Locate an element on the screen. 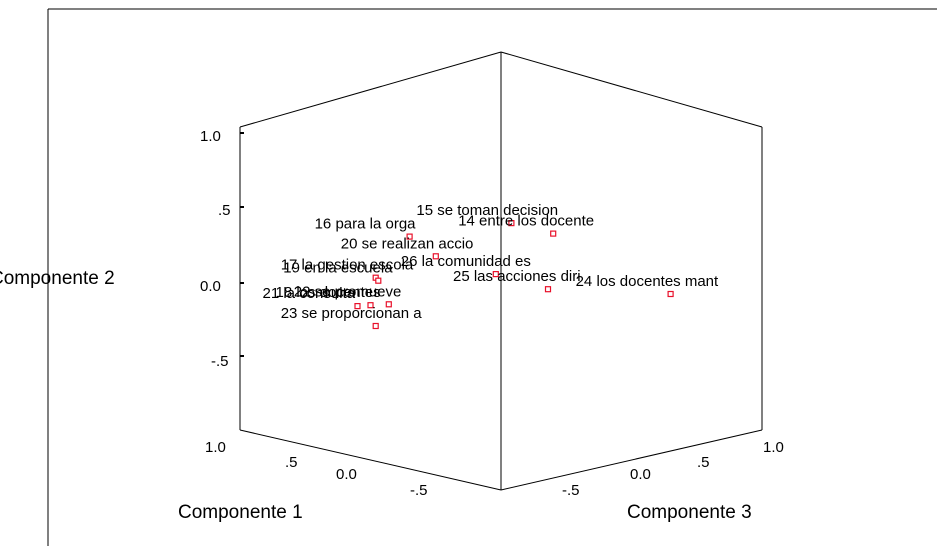 The width and height of the screenshot is (937, 546). y-tick-label: 0.0 is located at coordinates (210, 286).